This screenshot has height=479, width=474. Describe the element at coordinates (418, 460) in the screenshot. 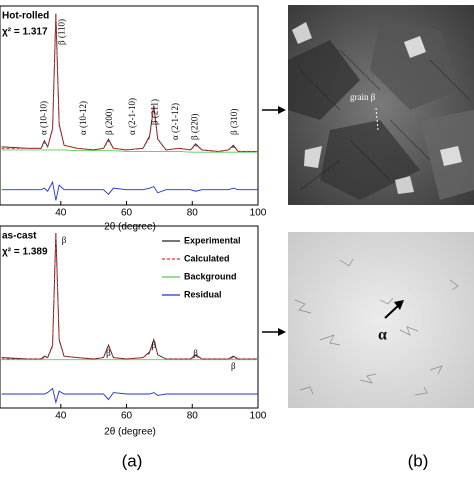

I see `panel-label: (b)` at that location.